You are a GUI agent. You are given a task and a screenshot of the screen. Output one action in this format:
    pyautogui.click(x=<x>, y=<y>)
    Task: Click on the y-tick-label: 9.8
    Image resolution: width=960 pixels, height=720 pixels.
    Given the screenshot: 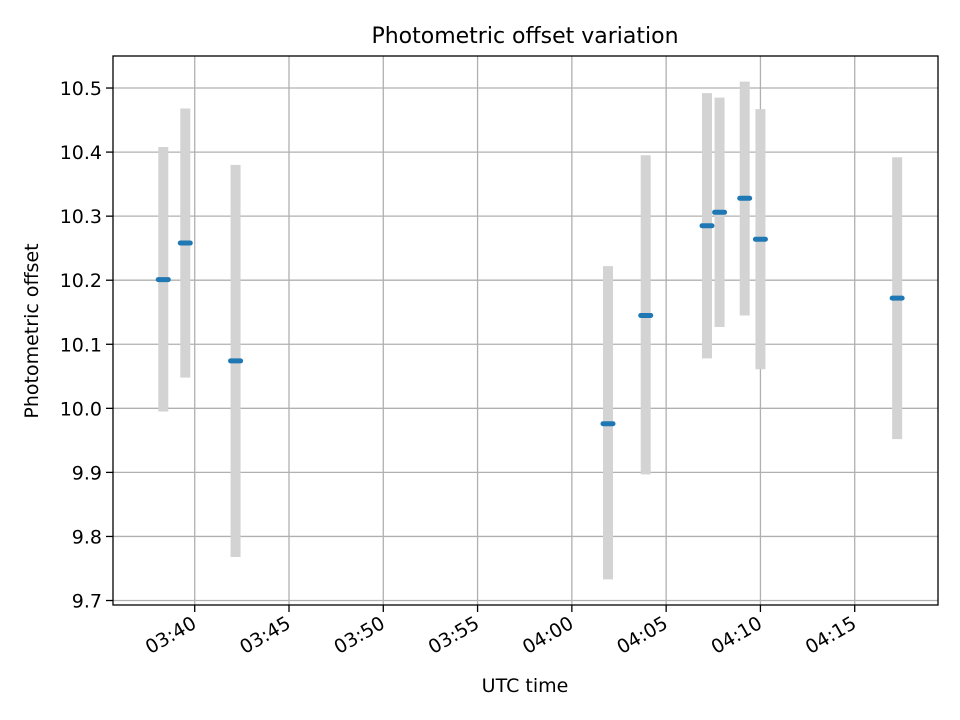 What is the action you would take?
    pyautogui.click(x=87, y=537)
    